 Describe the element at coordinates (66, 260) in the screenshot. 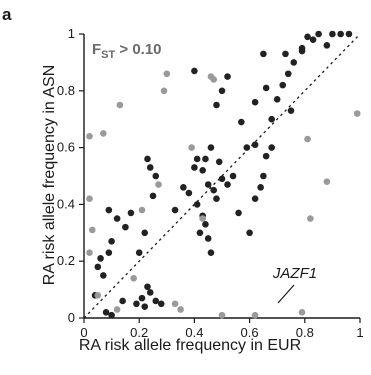

I see `y-tick-label: 0.2` at that location.